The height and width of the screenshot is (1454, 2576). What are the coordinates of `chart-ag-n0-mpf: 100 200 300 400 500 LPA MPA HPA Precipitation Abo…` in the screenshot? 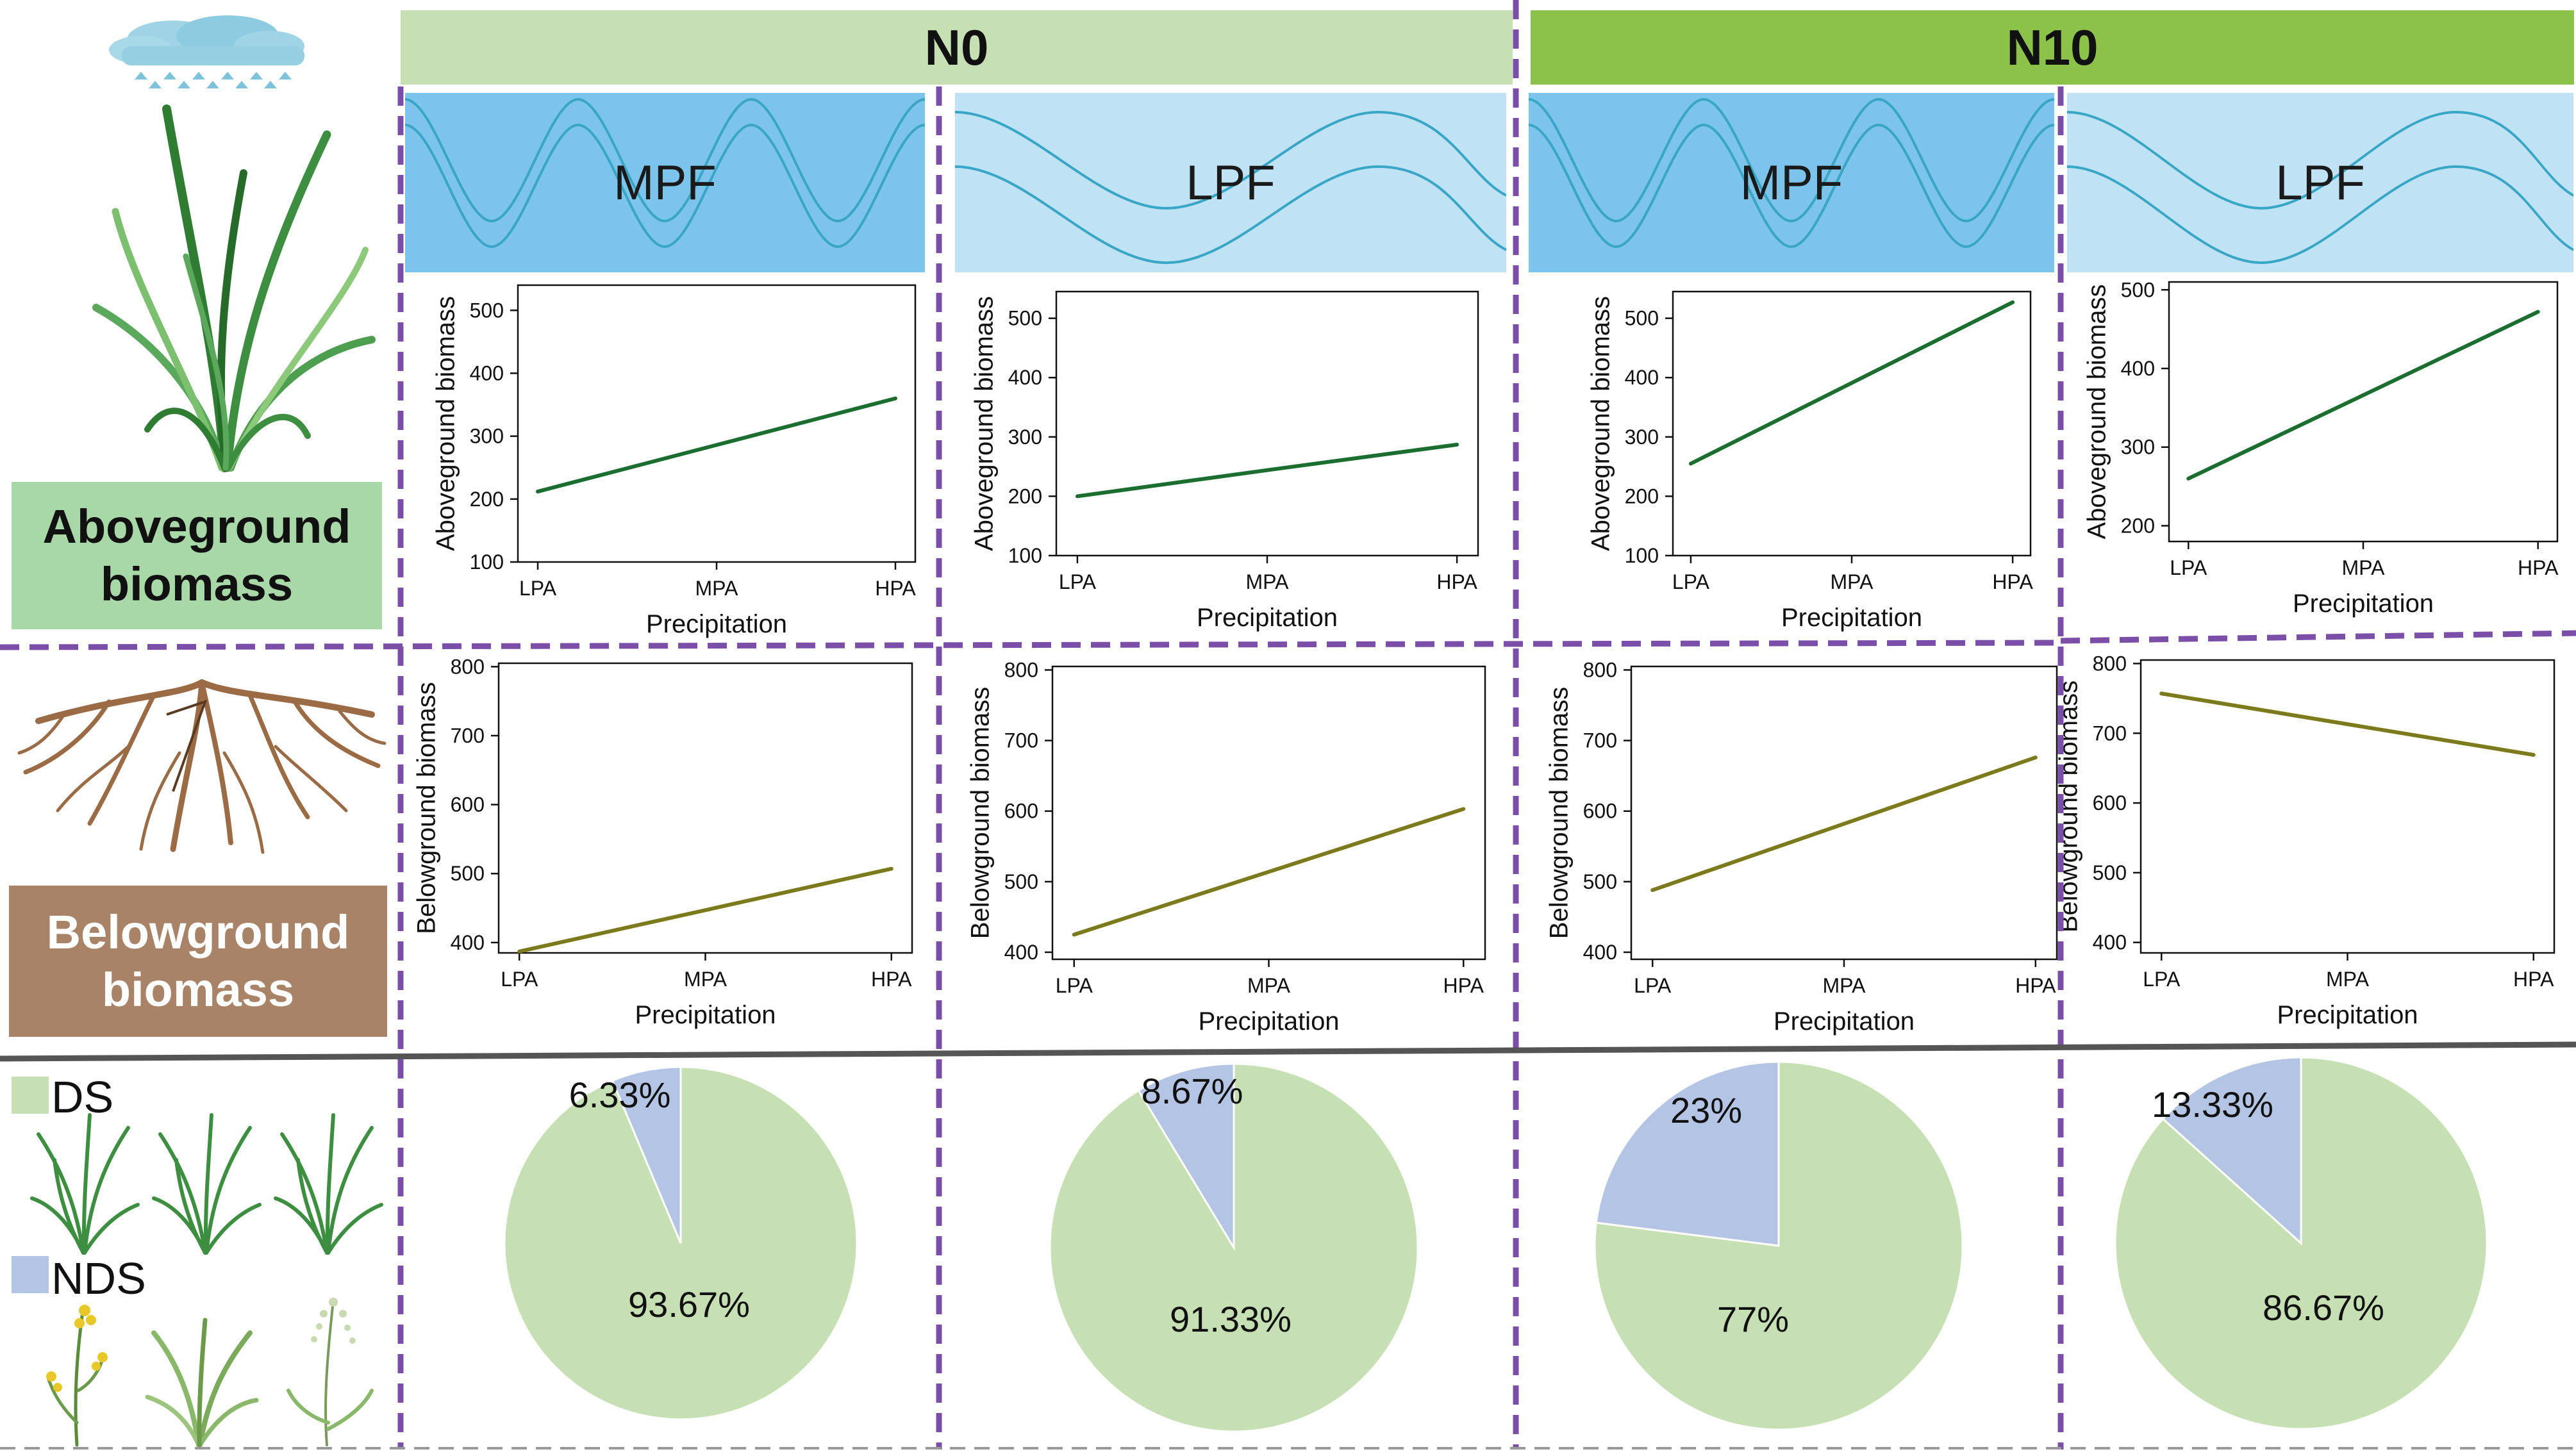 It's located at (675, 461).